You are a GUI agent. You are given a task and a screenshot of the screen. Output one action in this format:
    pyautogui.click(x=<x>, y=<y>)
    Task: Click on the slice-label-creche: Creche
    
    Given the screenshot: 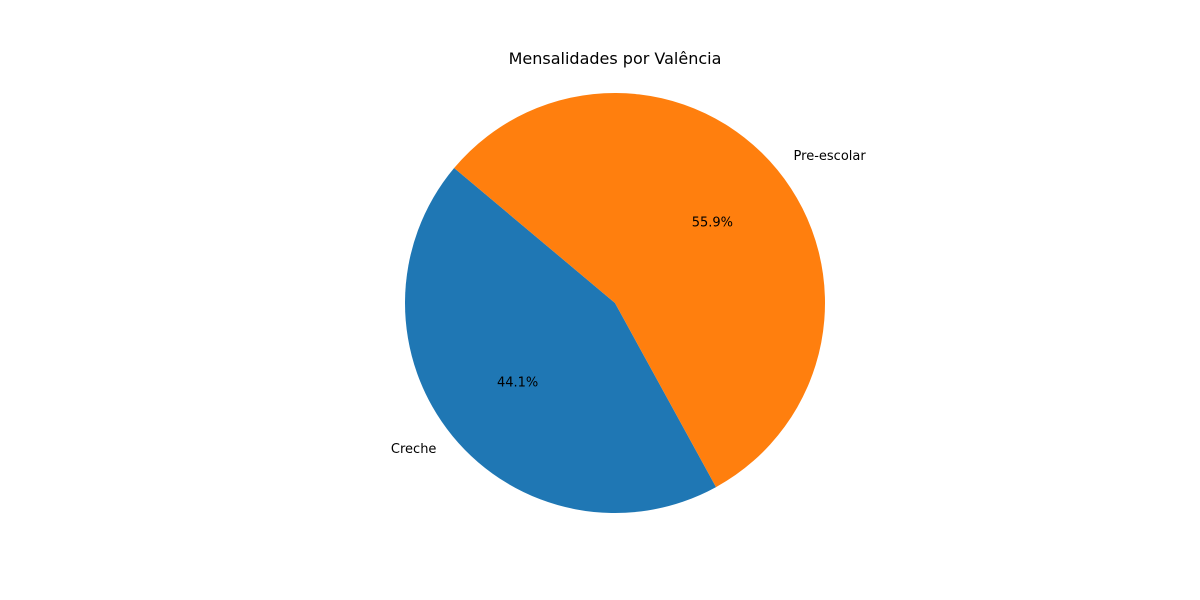 What is the action you would take?
    pyautogui.click(x=414, y=449)
    